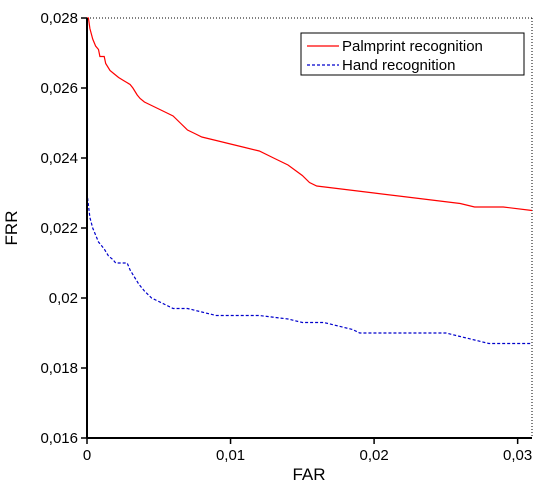  What do you see at coordinates (59, 158) in the screenshot?
I see `y-tick-label: 0,024` at bounding box center [59, 158].